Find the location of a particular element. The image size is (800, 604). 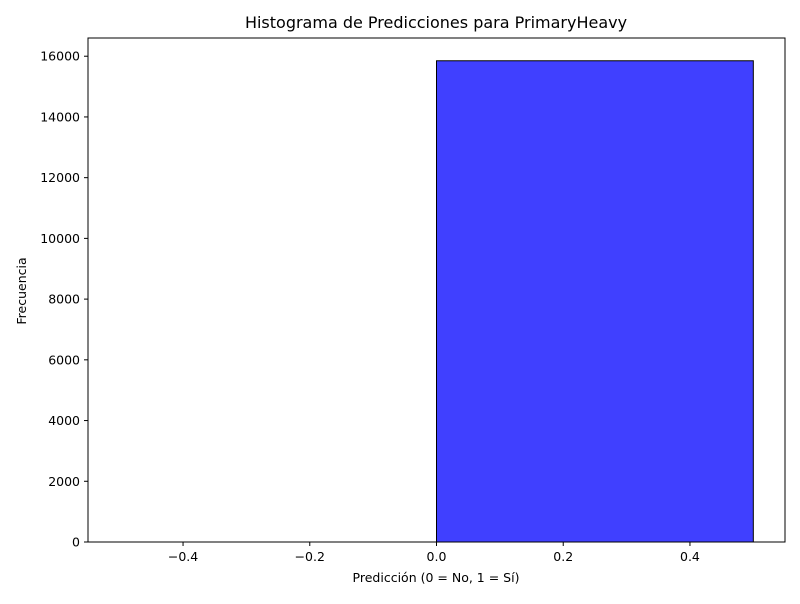

x-tick-label: −0.4 is located at coordinates (183, 556).